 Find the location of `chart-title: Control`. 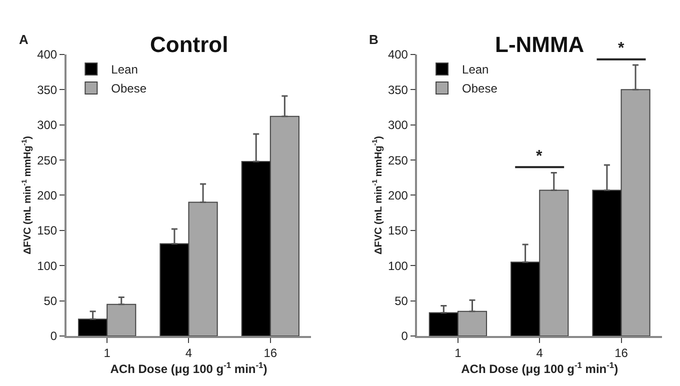

chart-title: Control is located at coordinates (189, 44).